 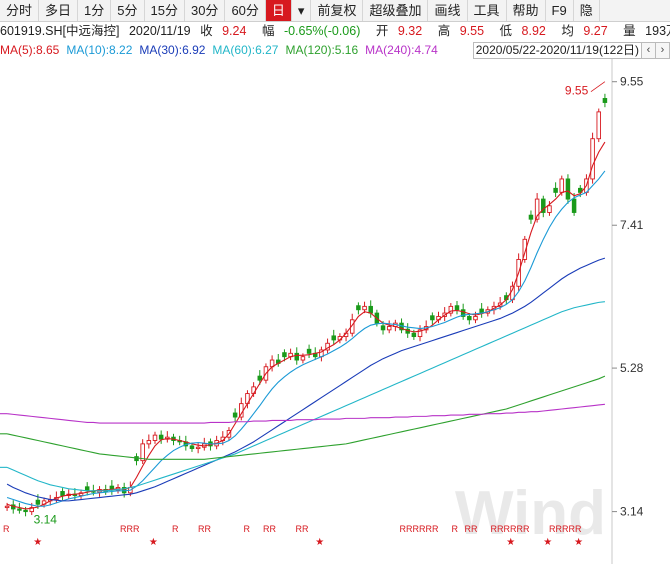 What do you see at coordinates (526, 10) in the screenshot?
I see `toolbar-btn-13: 帮助` at bounding box center [526, 10].